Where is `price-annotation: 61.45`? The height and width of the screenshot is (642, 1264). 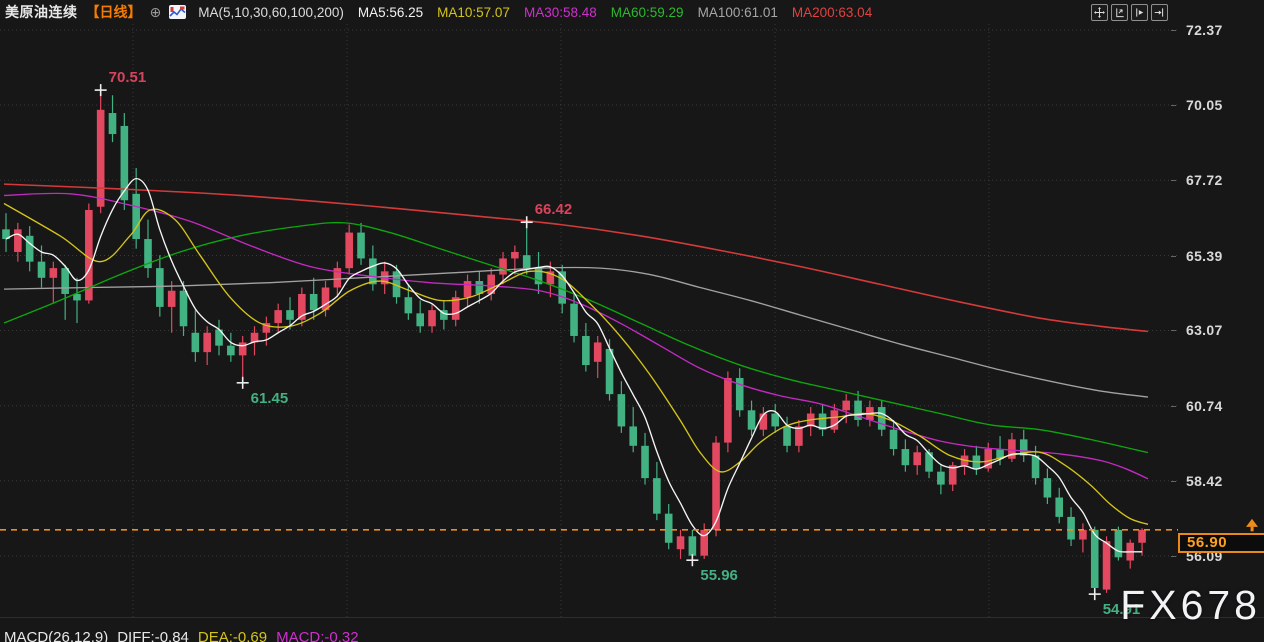
price-annotation: 61.45 is located at coordinates (270, 398).